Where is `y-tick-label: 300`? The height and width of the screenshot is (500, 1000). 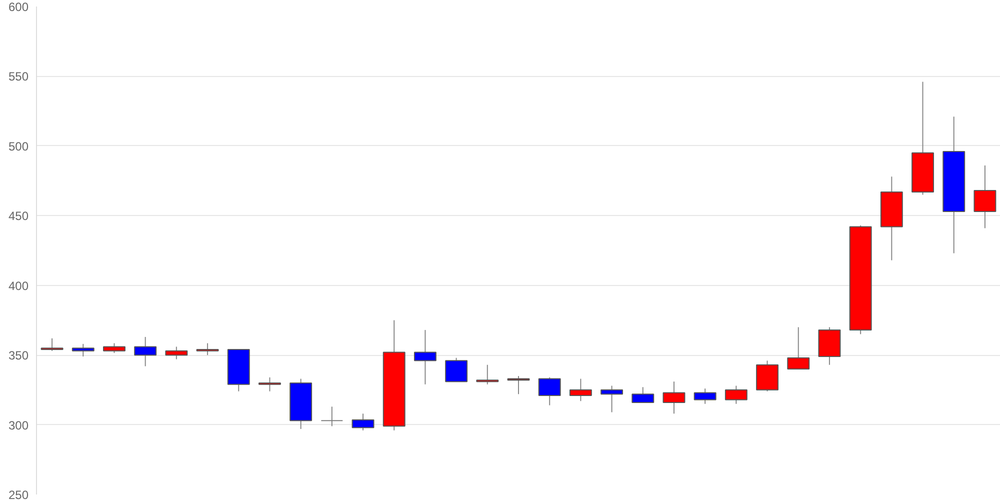
y-tick-label: 300 is located at coordinates (18, 425).